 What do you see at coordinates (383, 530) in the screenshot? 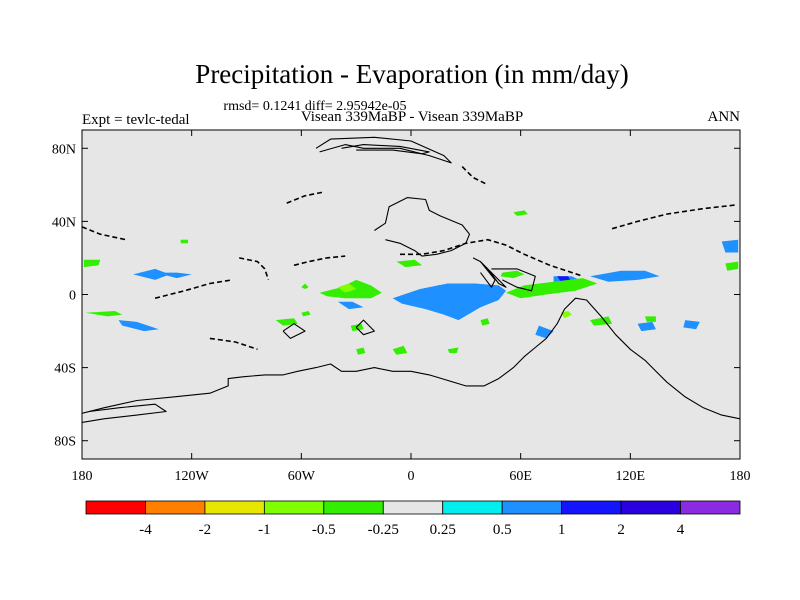
I see `colorbar-level-label: -0.25` at bounding box center [383, 530].